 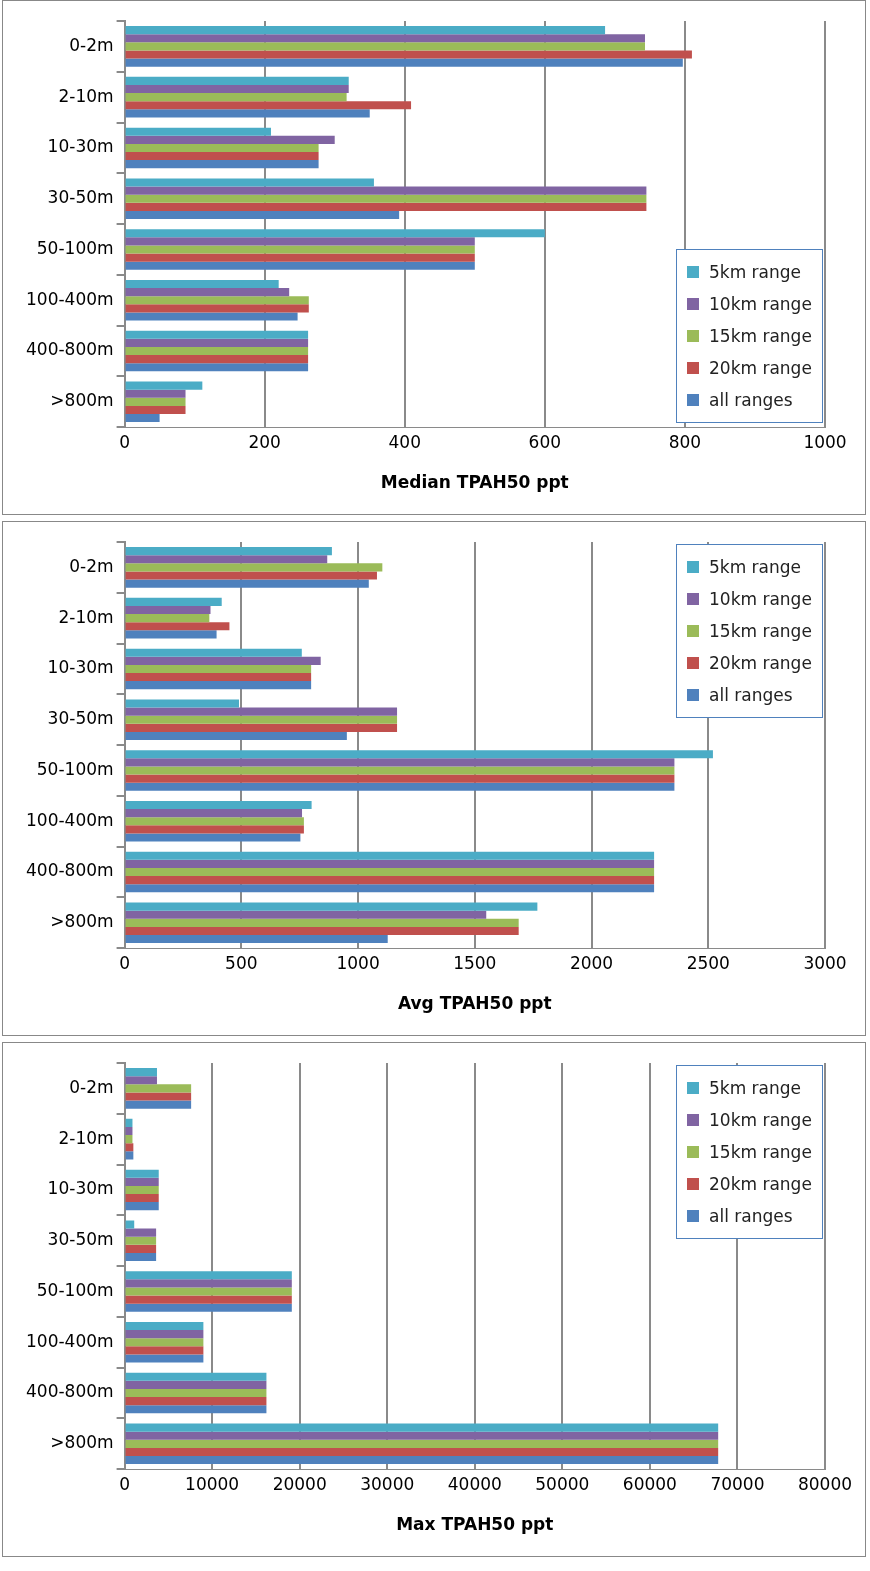 I want to click on x-tick-label: 3000, so click(x=825, y=962).